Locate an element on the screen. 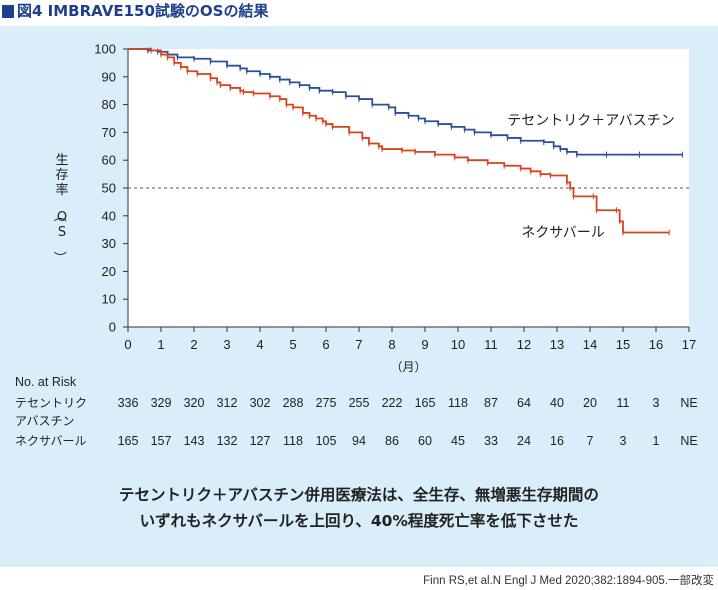  risk-value-0-13: 40 is located at coordinates (557, 403).